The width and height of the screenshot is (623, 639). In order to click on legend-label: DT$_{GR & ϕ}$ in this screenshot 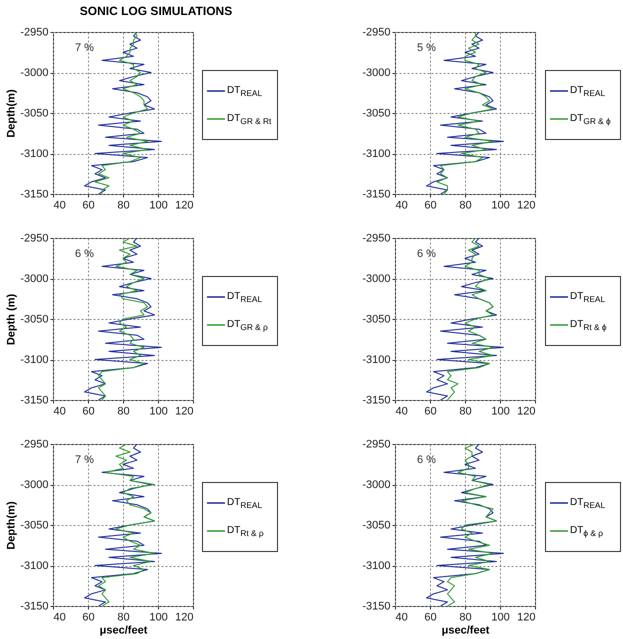, I will do `click(590, 119)`.